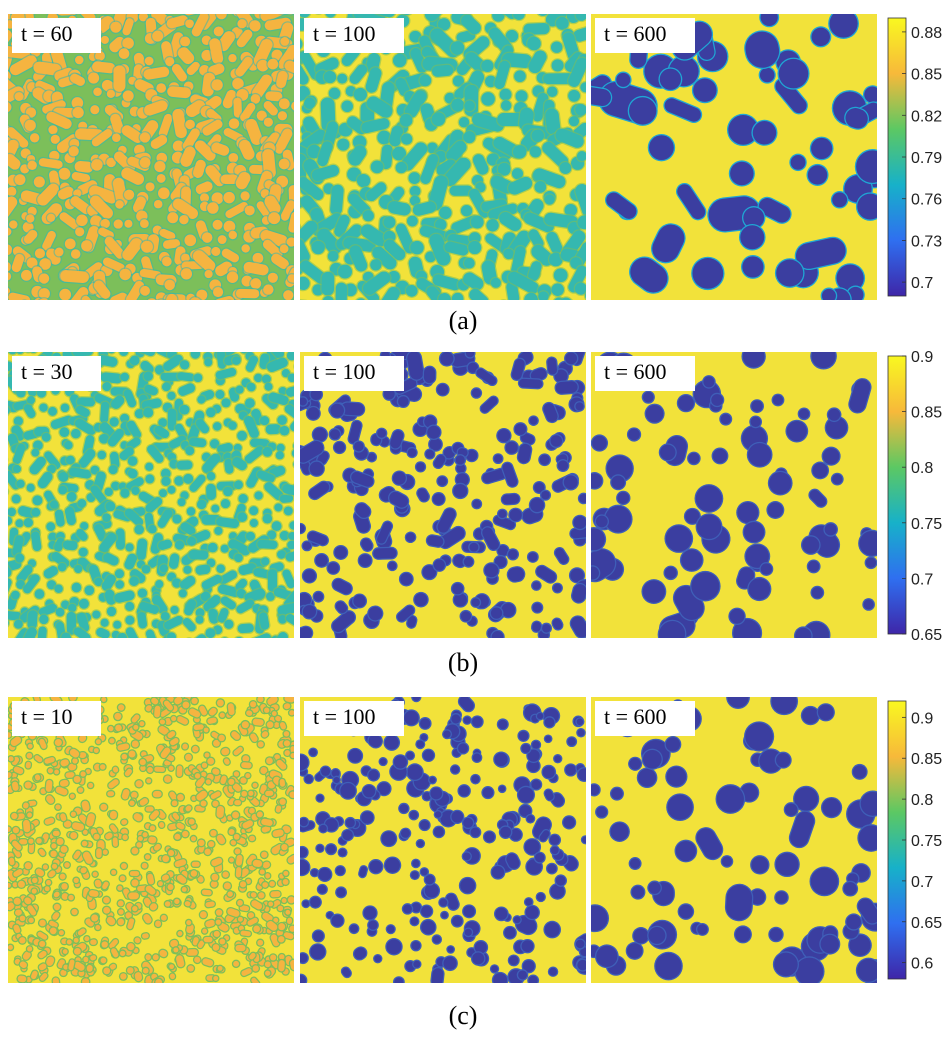 The width and height of the screenshot is (952, 1043). What do you see at coordinates (926, 33) in the screenshot?
I see `colorbar-tick-label: 0.88` at bounding box center [926, 33].